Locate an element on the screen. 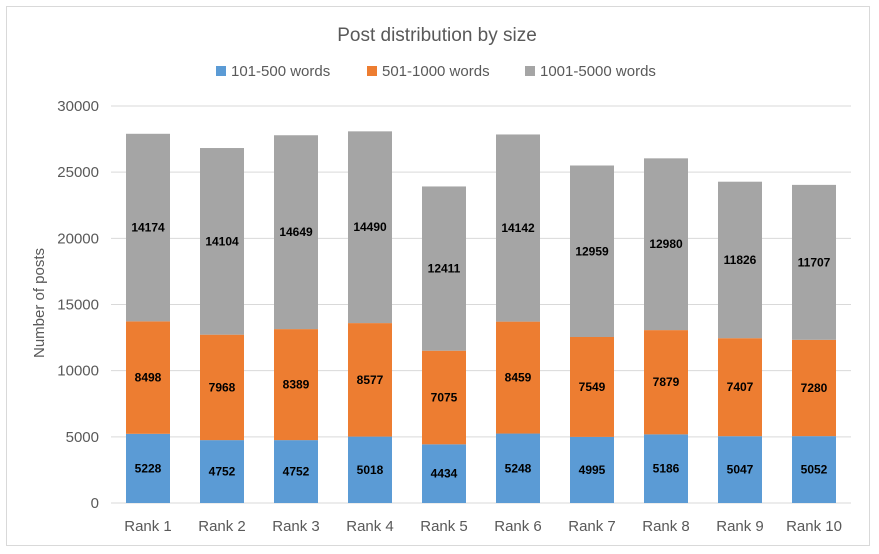  data-label: 7549 is located at coordinates (592, 387).